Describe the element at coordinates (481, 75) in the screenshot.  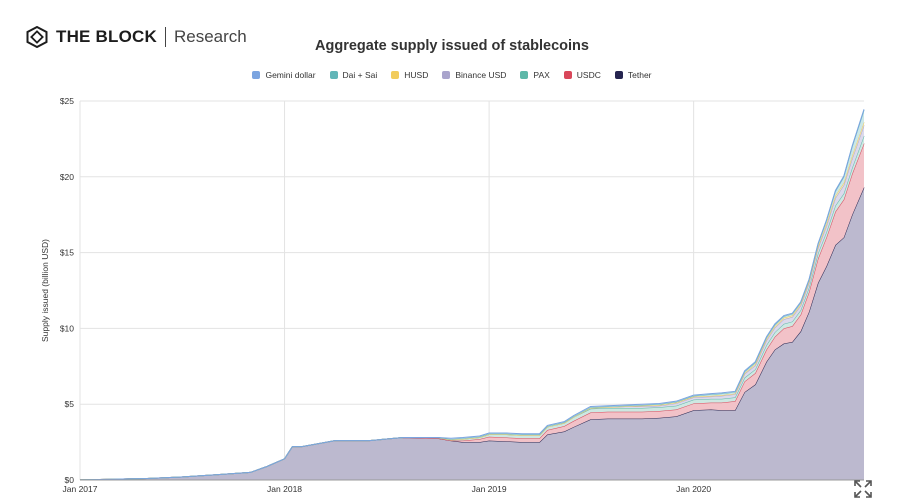
I see `legend-label: Binance USD` at that location.